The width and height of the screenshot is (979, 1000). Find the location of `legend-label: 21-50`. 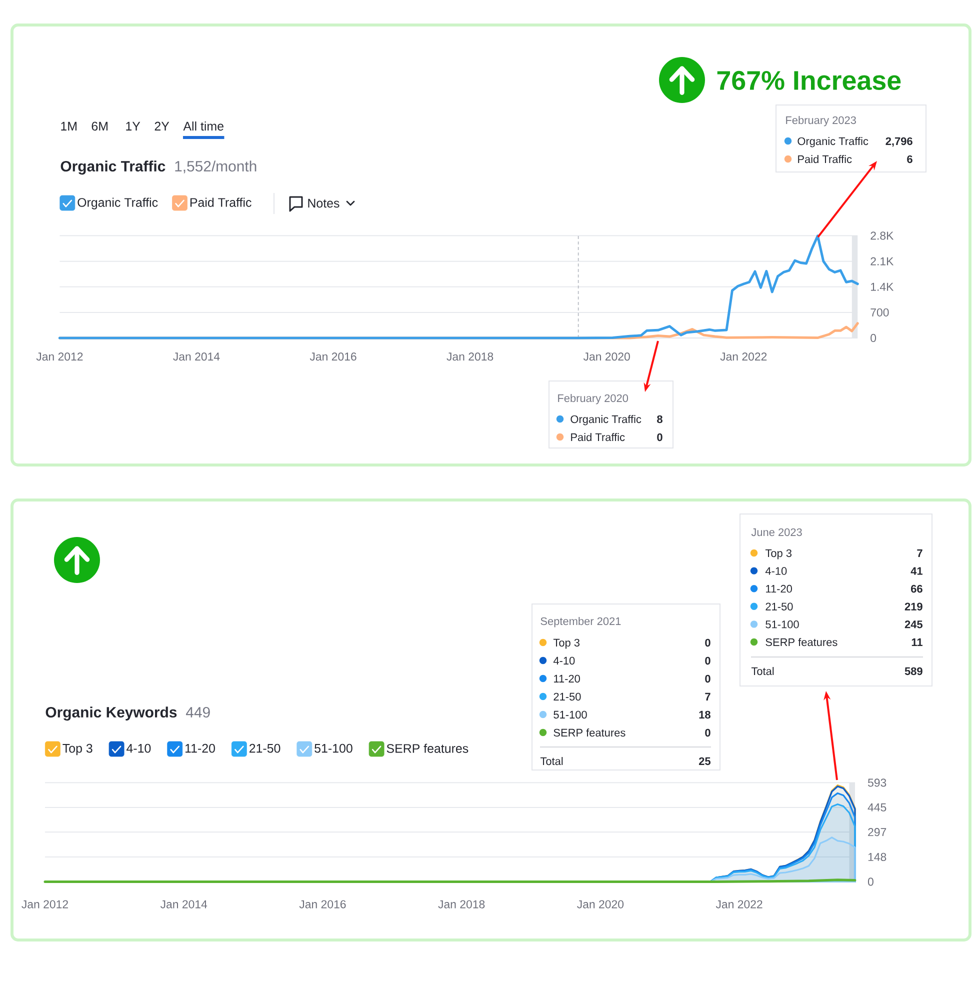

legend-label: 21-50 is located at coordinates (264, 748).